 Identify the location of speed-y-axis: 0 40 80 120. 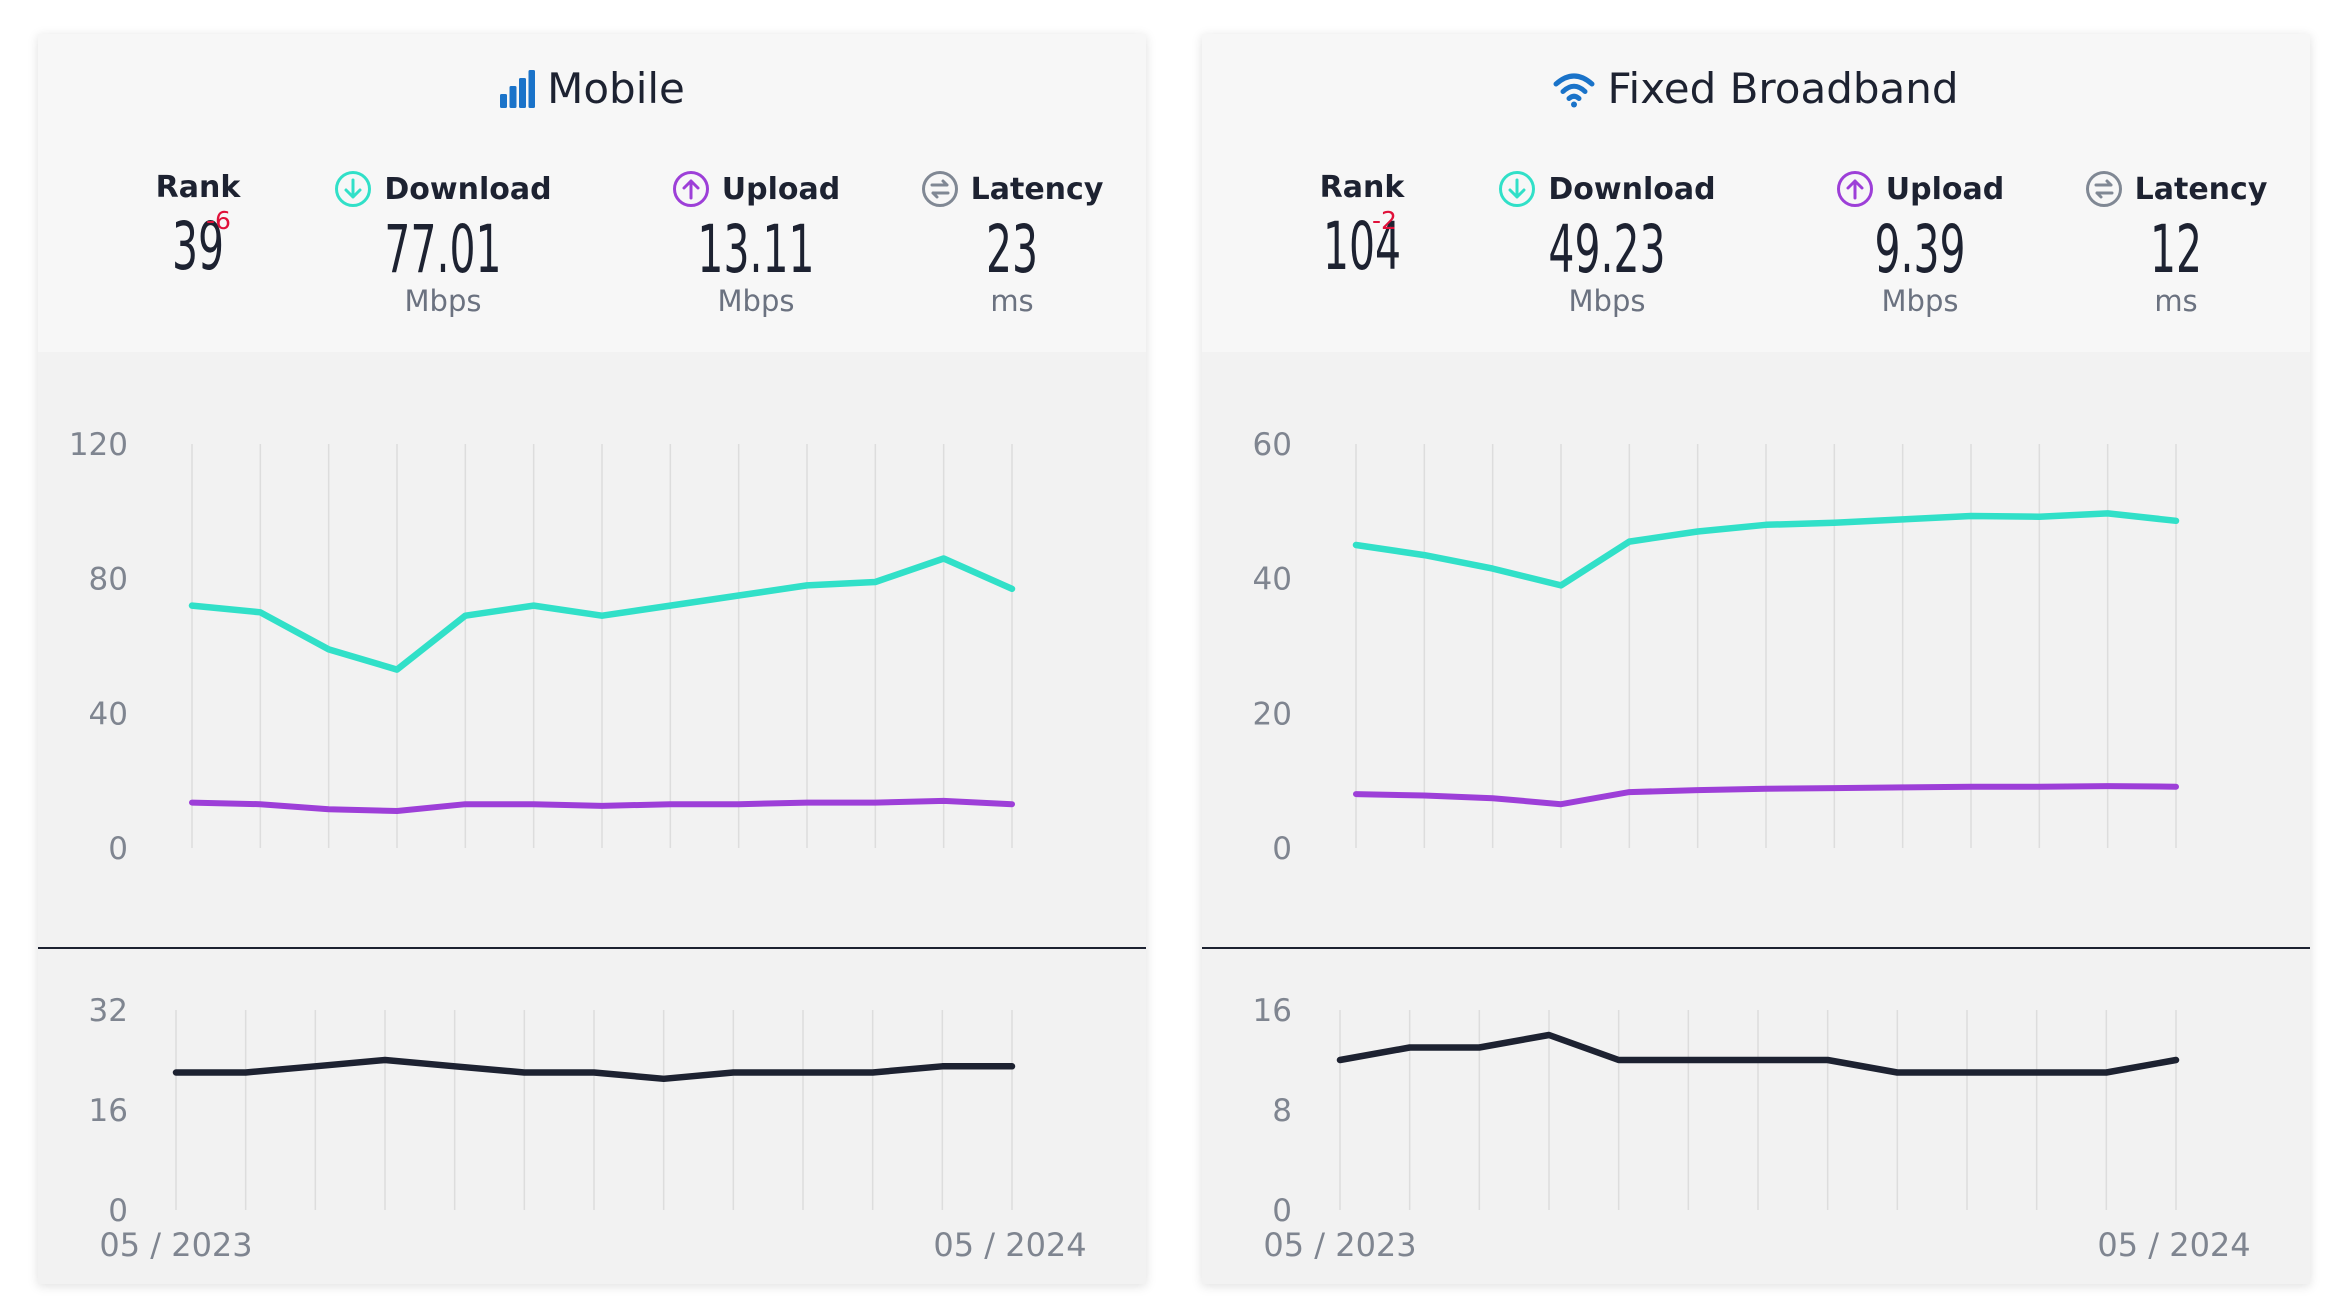
(98, 647).